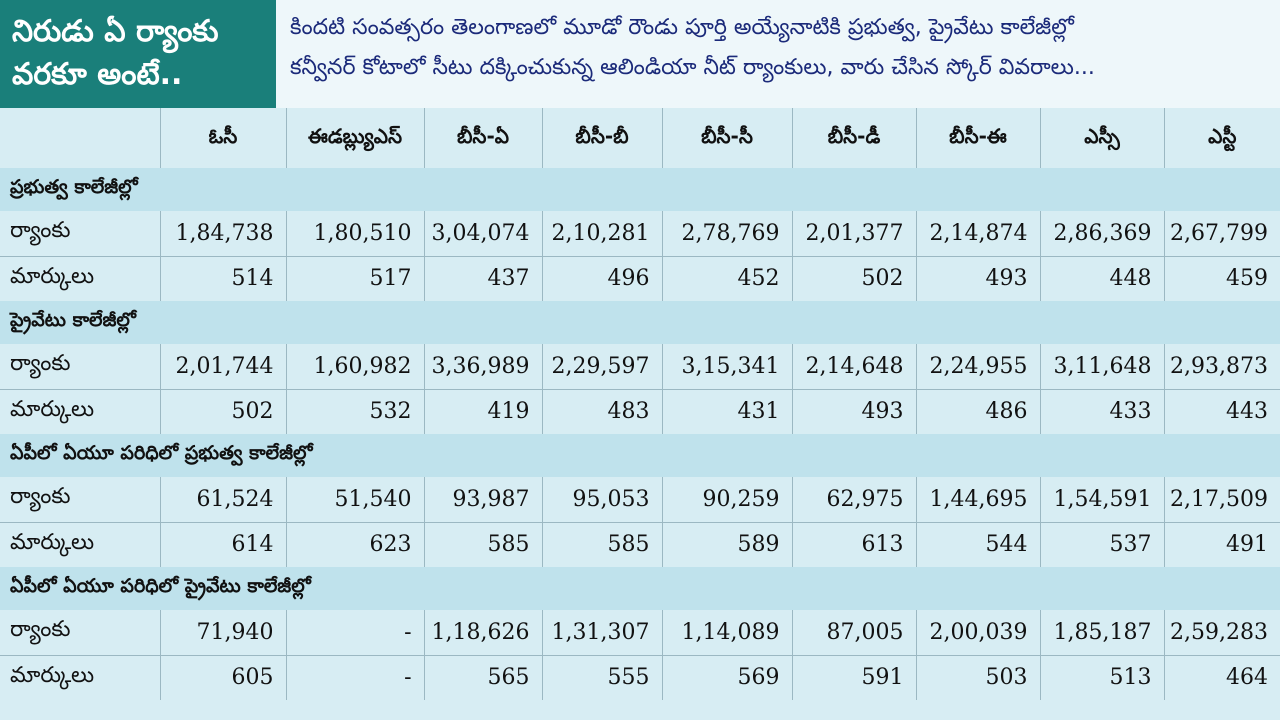  Describe the element at coordinates (853, 138) in the screenshot. I see `column-header-bc-d: బీసీ-డీ` at that location.